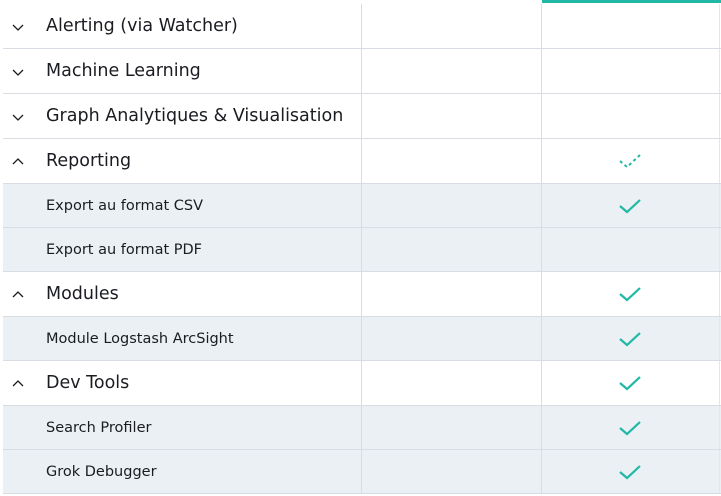 The height and width of the screenshot is (496, 721). Describe the element at coordinates (123, 71) in the screenshot. I see `feature-label: Machine Learning` at that location.